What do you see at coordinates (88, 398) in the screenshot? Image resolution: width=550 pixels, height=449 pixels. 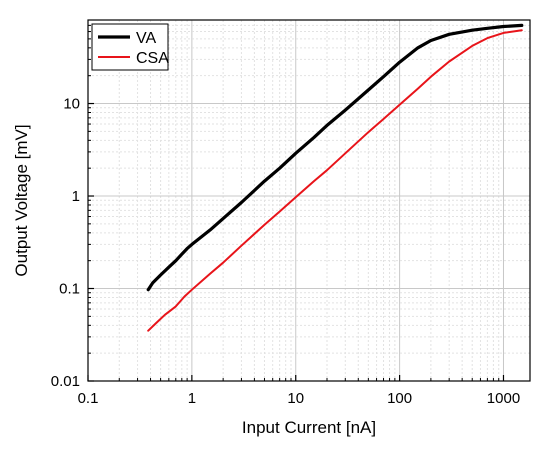 I see `x-tick-label: 0.1` at bounding box center [88, 398].